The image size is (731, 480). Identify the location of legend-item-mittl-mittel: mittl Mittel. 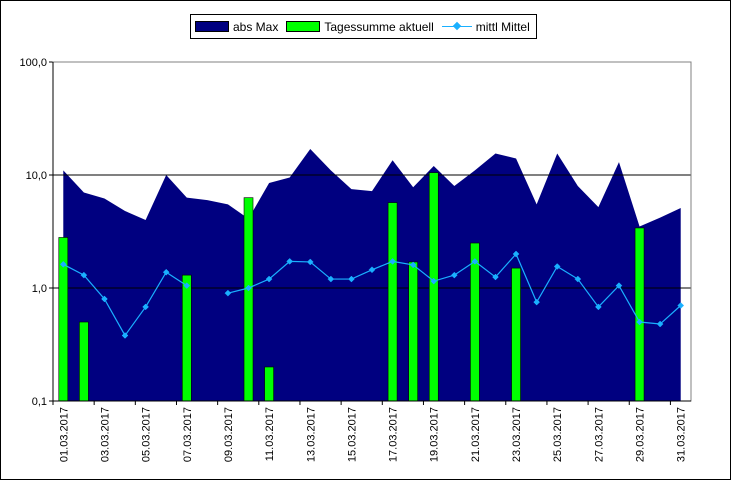
(485, 26).